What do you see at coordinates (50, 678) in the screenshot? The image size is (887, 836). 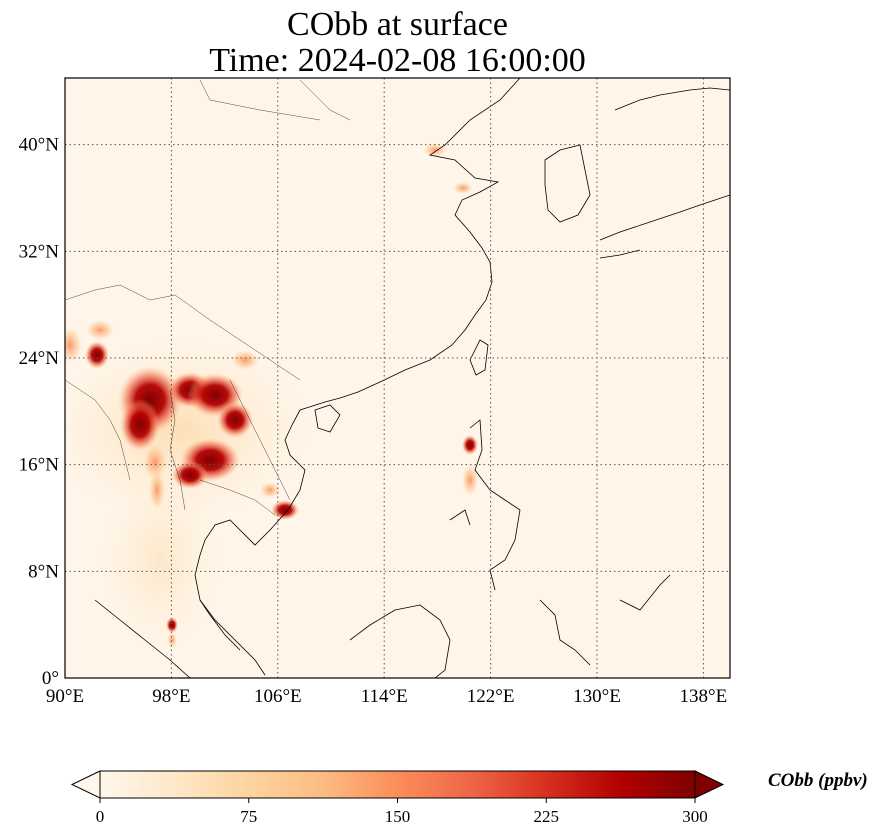 I see `lat-tick-label: 0°` at bounding box center [50, 678].